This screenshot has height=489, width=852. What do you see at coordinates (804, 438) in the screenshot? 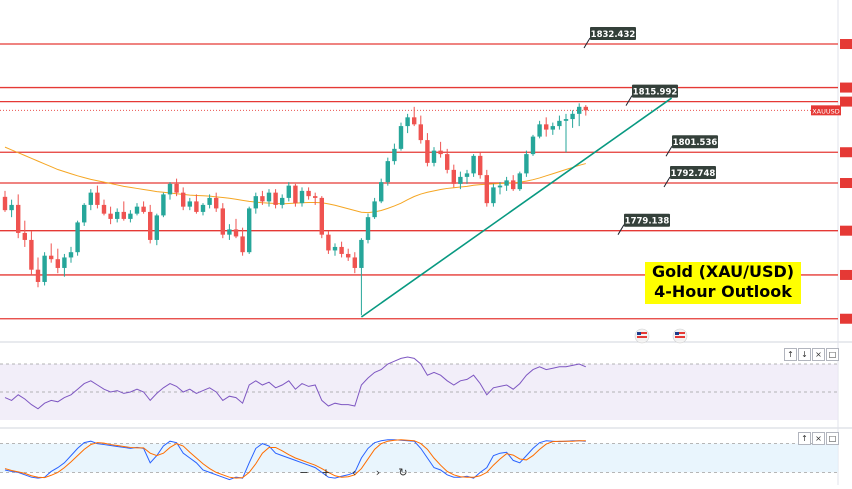
I see `stoch-move-up-button: ↑` at bounding box center [804, 438].